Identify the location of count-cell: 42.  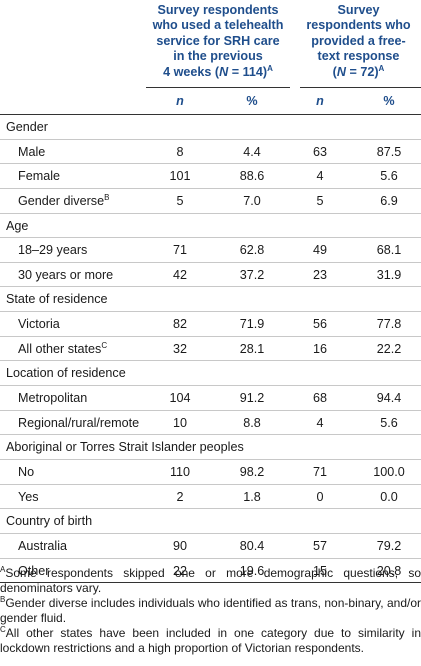
(179, 274).